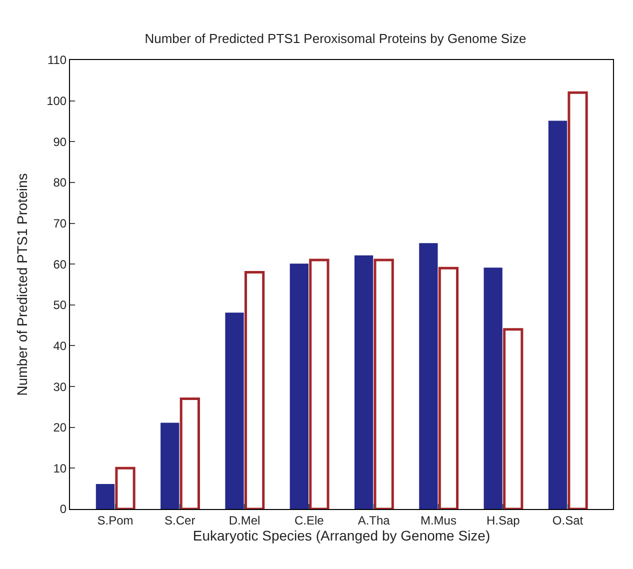 The height and width of the screenshot is (569, 633). Describe the element at coordinates (60, 387) in the screenshot. I see `y-tick-label: 30` at that location.